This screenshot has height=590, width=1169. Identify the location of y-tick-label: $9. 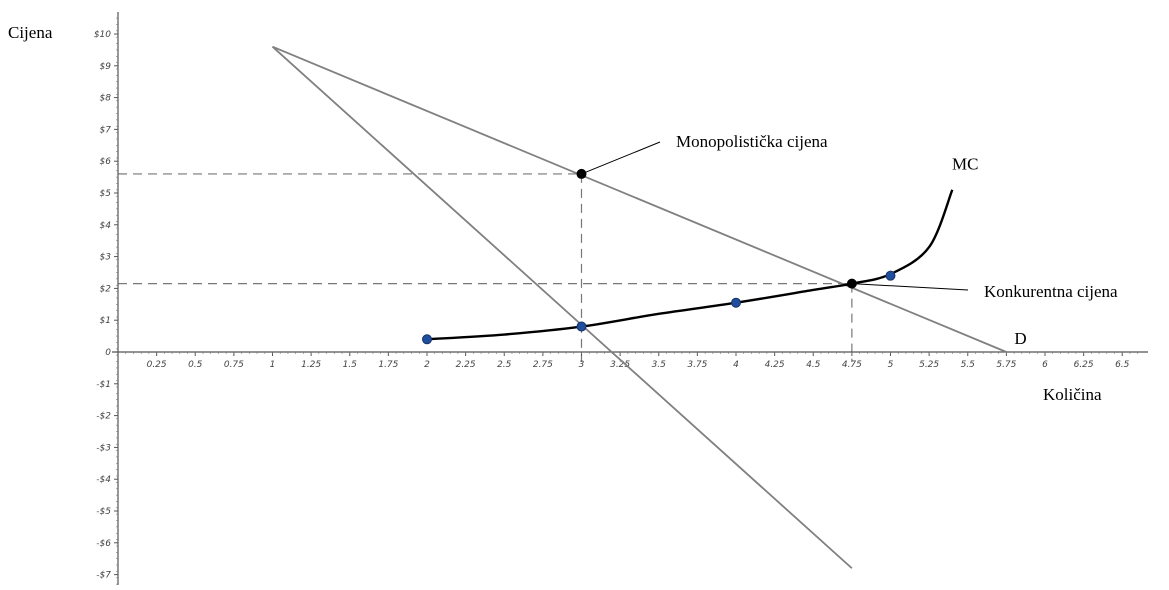
(106, 67).